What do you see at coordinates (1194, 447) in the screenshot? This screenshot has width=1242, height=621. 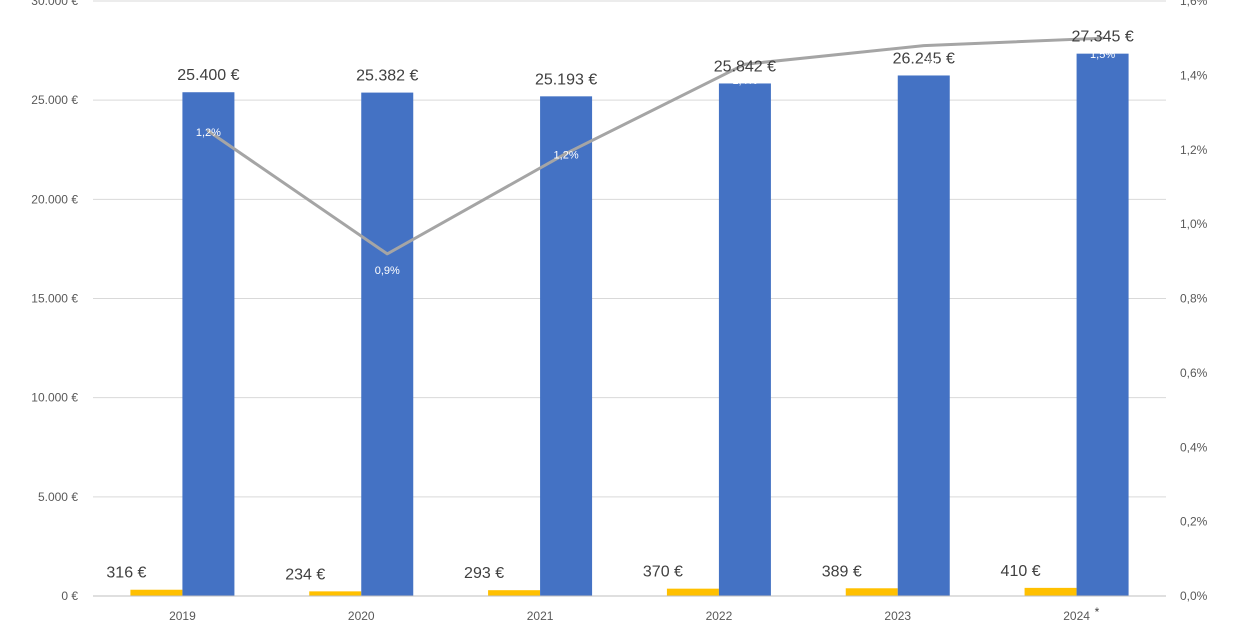 I see `y-right-tick-label: 0,4%` at bounding box center [1194, 447].